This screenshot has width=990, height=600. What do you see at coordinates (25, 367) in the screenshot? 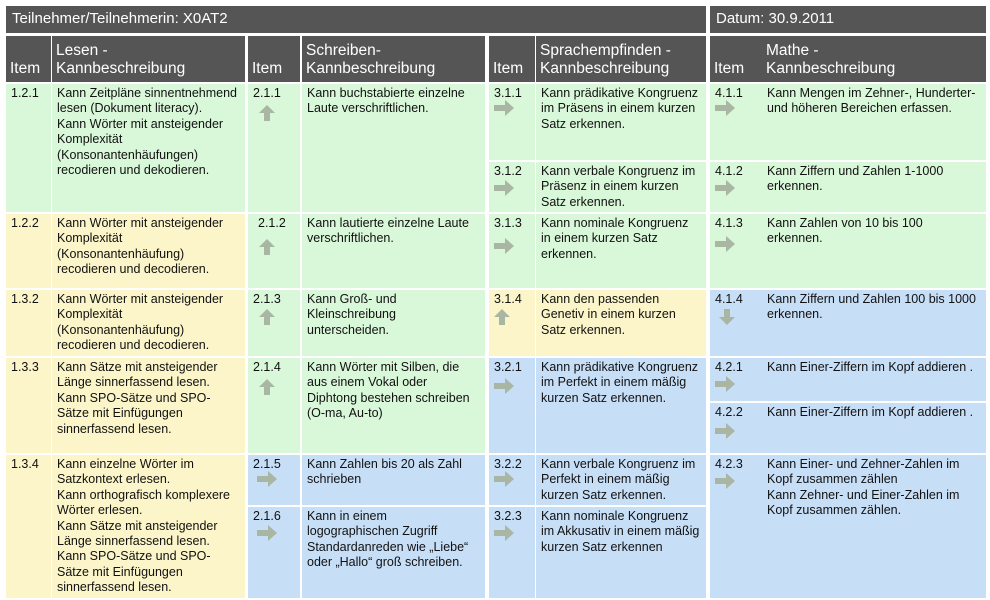
I see `item-number: 1.3.3` at bounding box center [25, 367].